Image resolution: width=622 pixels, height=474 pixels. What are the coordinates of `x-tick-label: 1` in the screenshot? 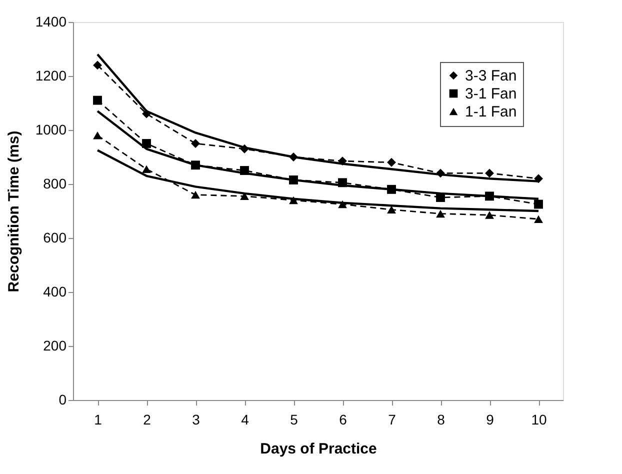 It's located at (98, 420).